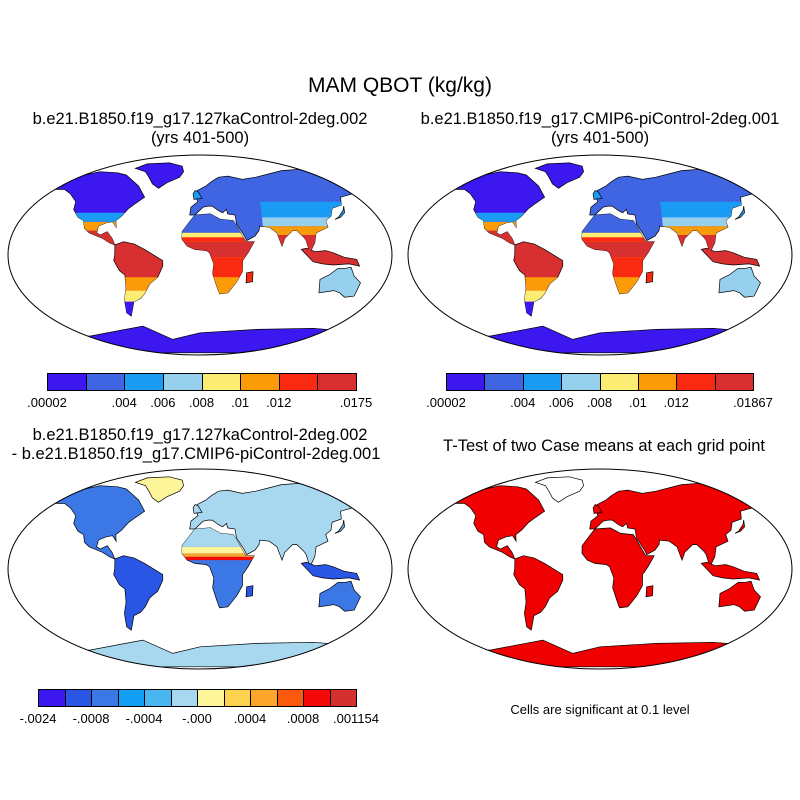 The height and width of the screenshot is (800, 800). What do you see at coordinates (303, 718) in the screenshot?
I see `colorbar-label: .0008` at bounding box center [303, 718].